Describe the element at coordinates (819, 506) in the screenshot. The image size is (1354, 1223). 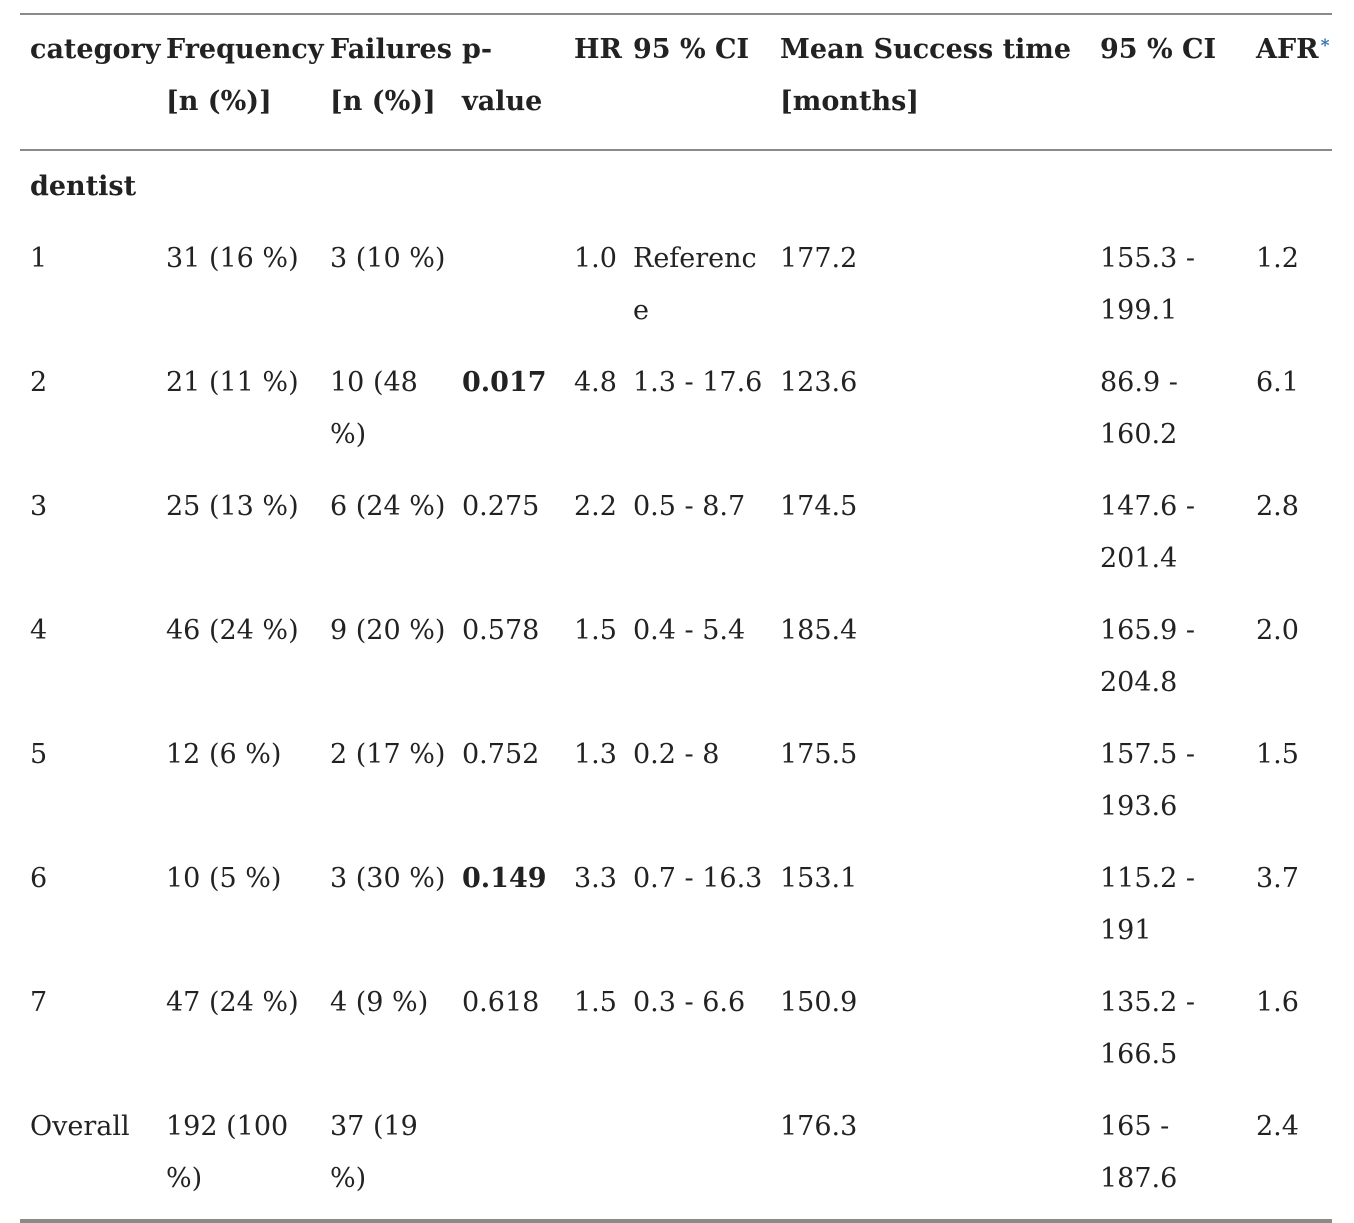
I see `cell-mean-success-time: 174.5` at that location.